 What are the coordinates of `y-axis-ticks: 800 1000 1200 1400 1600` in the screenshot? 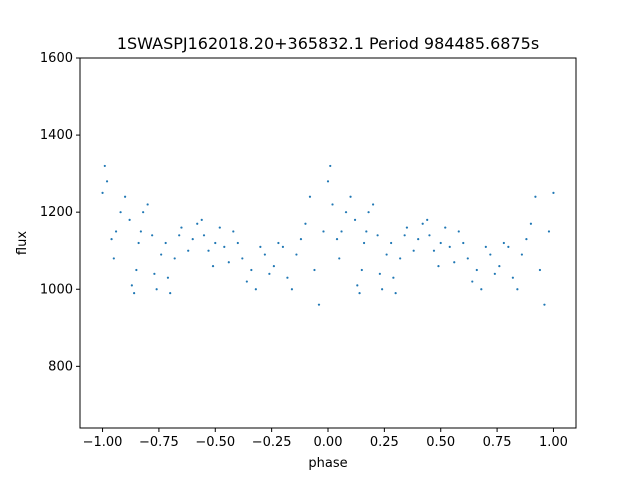 It's located at (60, 212).